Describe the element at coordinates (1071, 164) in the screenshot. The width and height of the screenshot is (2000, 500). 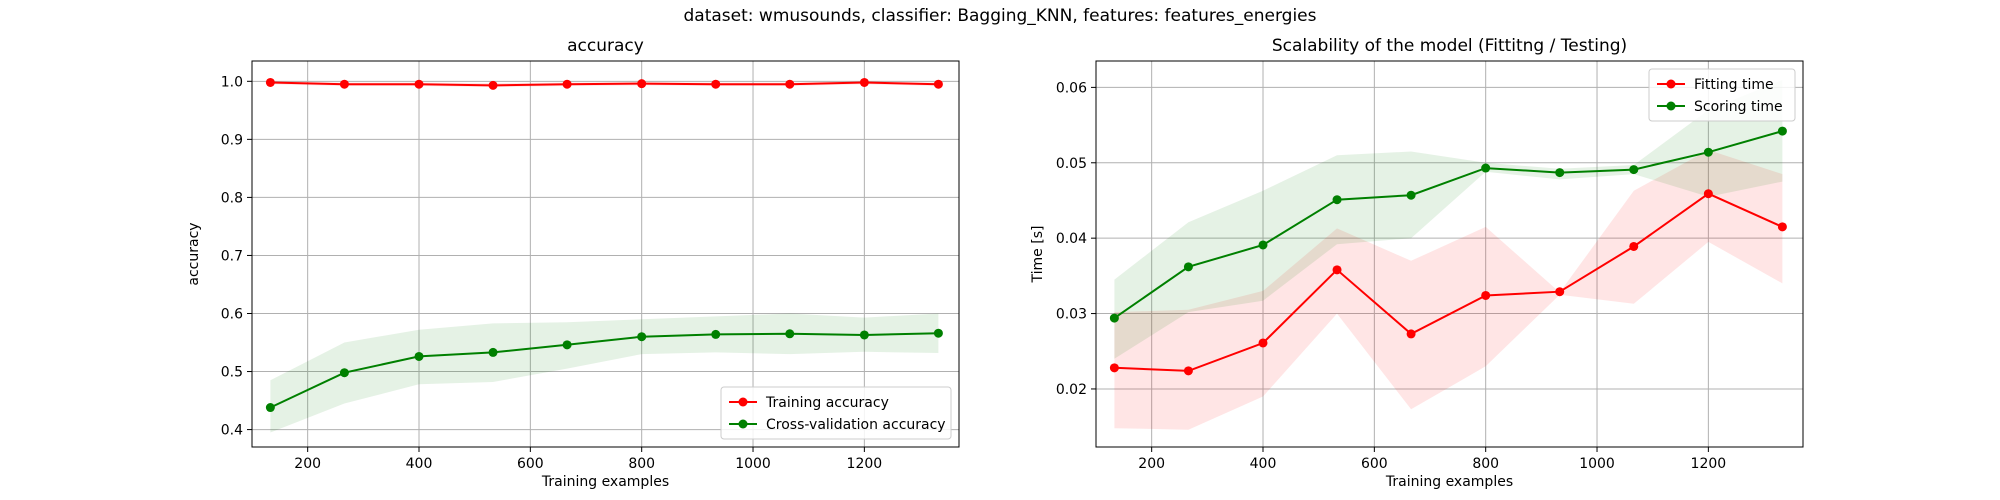
I see `y-tick-label: 0.05` at that location.